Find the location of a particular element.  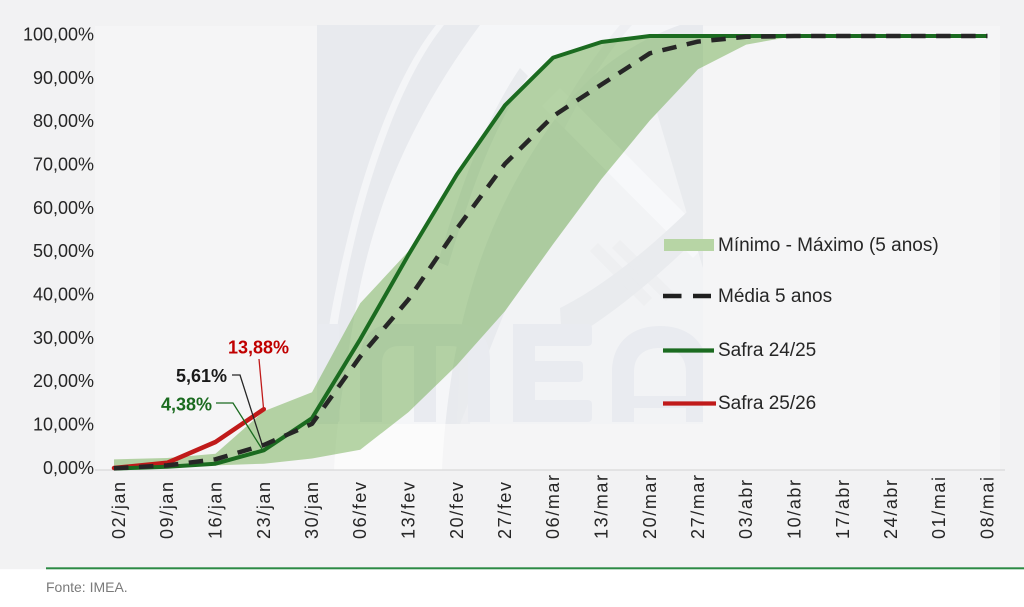

svg-text: 90,00% is located at coordinates (63, 78).